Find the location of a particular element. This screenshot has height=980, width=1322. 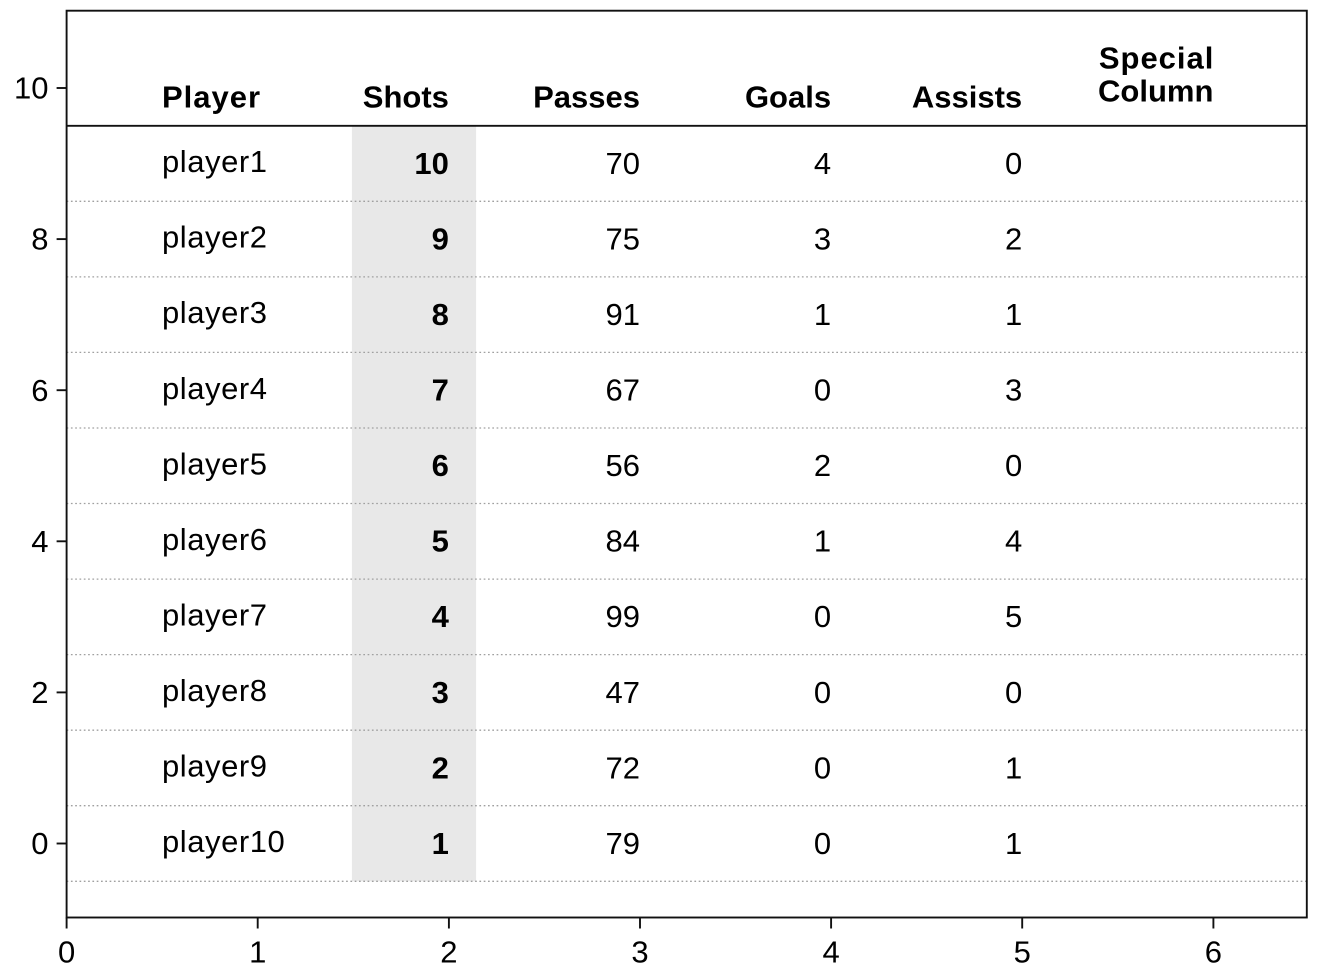

svg-text: Passes is located at coordinates (586, 97).